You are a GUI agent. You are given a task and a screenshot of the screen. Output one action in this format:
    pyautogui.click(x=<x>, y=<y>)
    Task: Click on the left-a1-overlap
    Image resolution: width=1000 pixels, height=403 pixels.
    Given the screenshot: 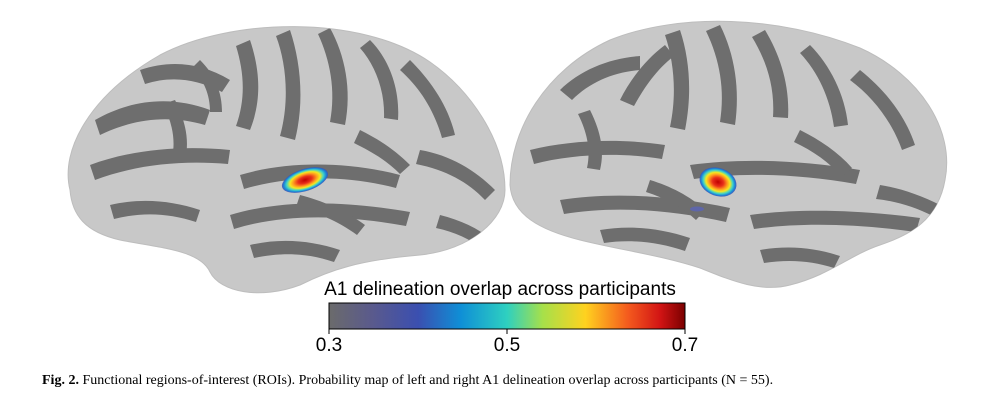 What is the action you would take?
    pyautogui.click(x=305, y=180)
    